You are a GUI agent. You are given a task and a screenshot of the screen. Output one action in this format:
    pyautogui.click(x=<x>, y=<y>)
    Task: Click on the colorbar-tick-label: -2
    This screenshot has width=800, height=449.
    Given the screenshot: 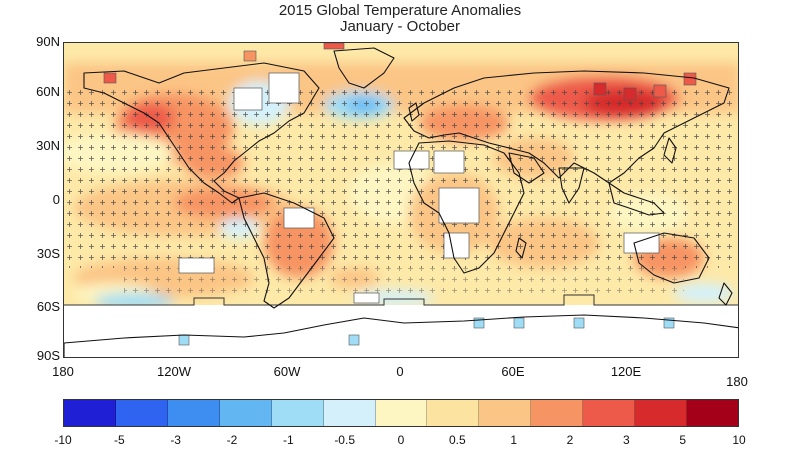 What is the action you would take?
    pyautogui.click(x=232, y=440)
    